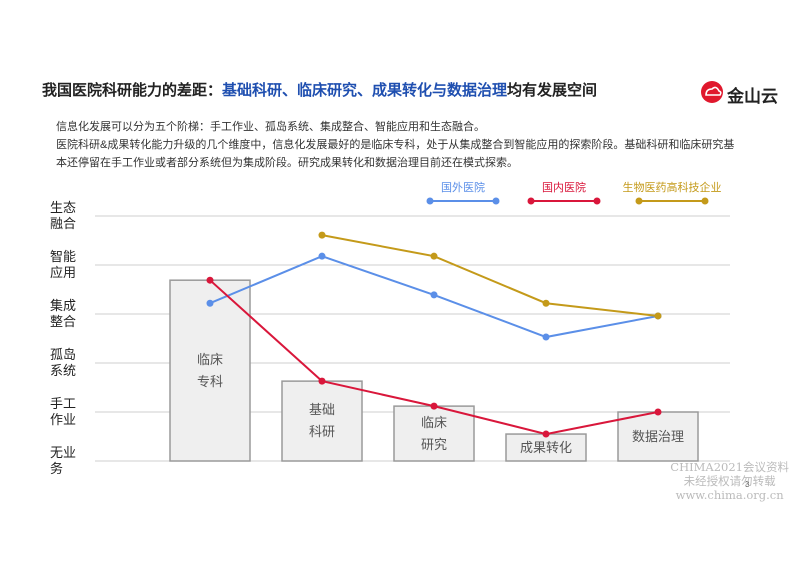  What do you see at coordinates (747, 484) in the screenshot?
I see `page-number: 3` at bounding box center [747, 484].